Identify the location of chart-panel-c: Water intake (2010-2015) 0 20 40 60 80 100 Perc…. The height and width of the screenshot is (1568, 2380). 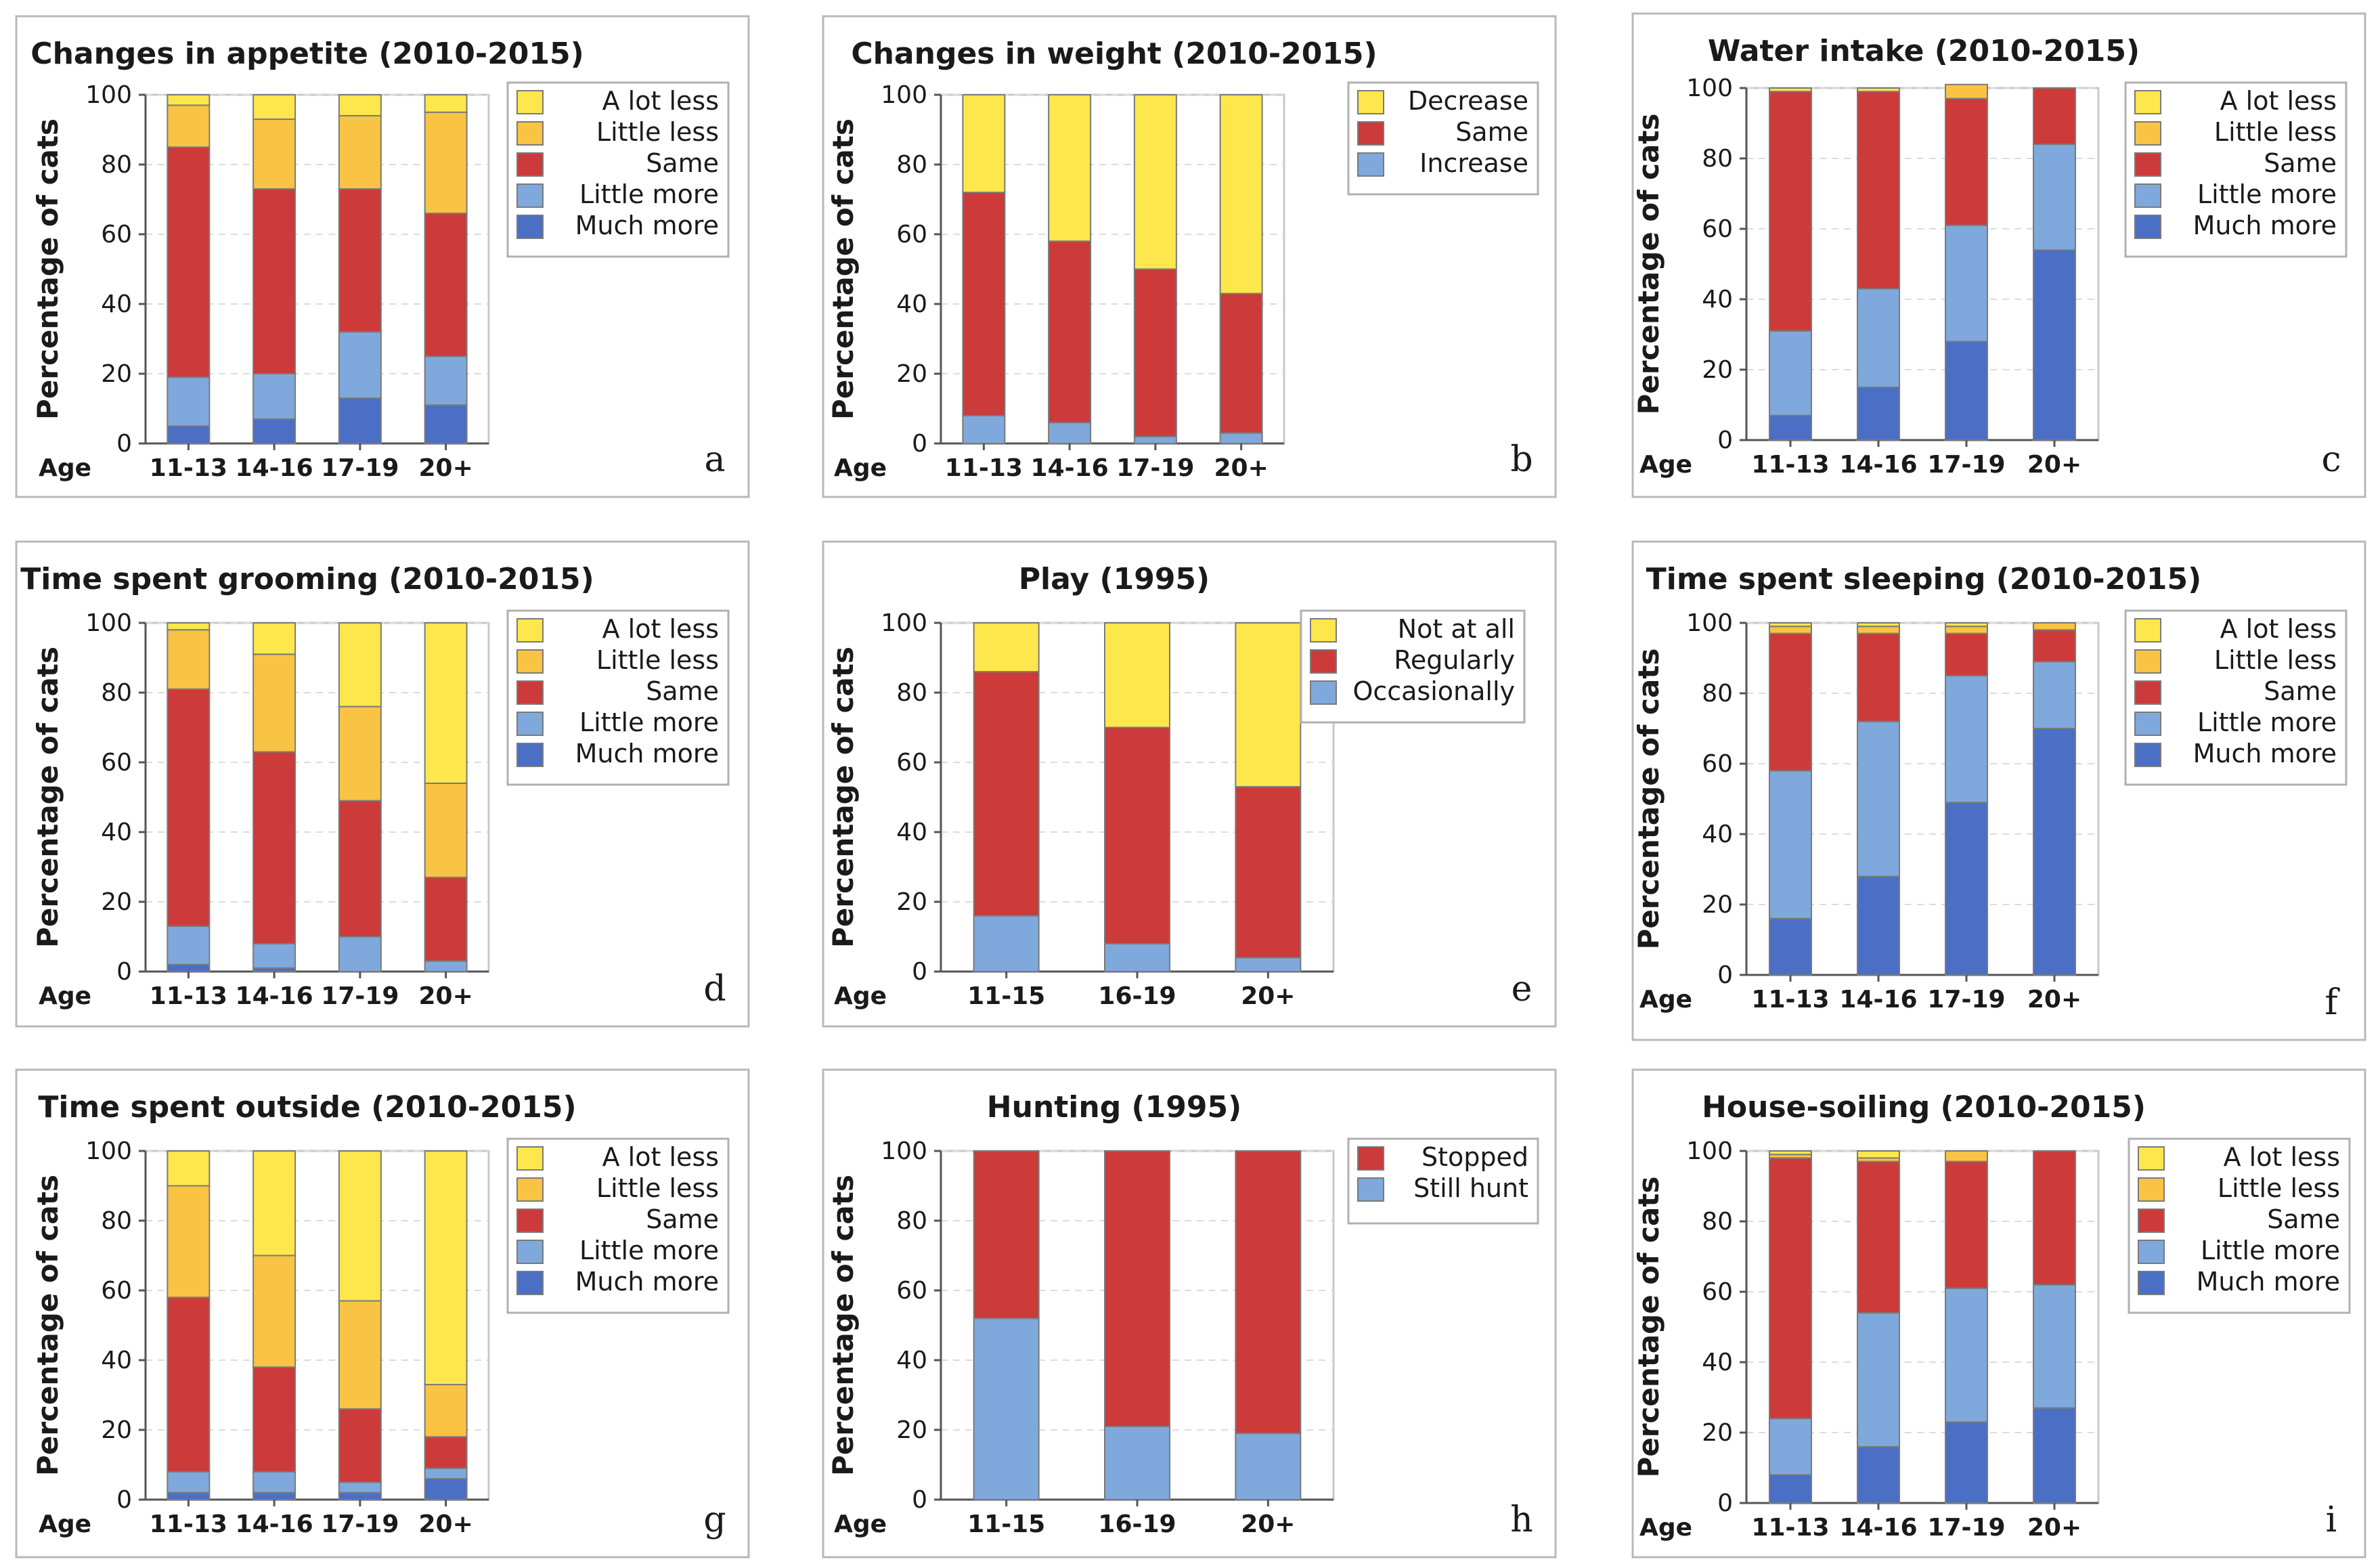
(1998, 255).